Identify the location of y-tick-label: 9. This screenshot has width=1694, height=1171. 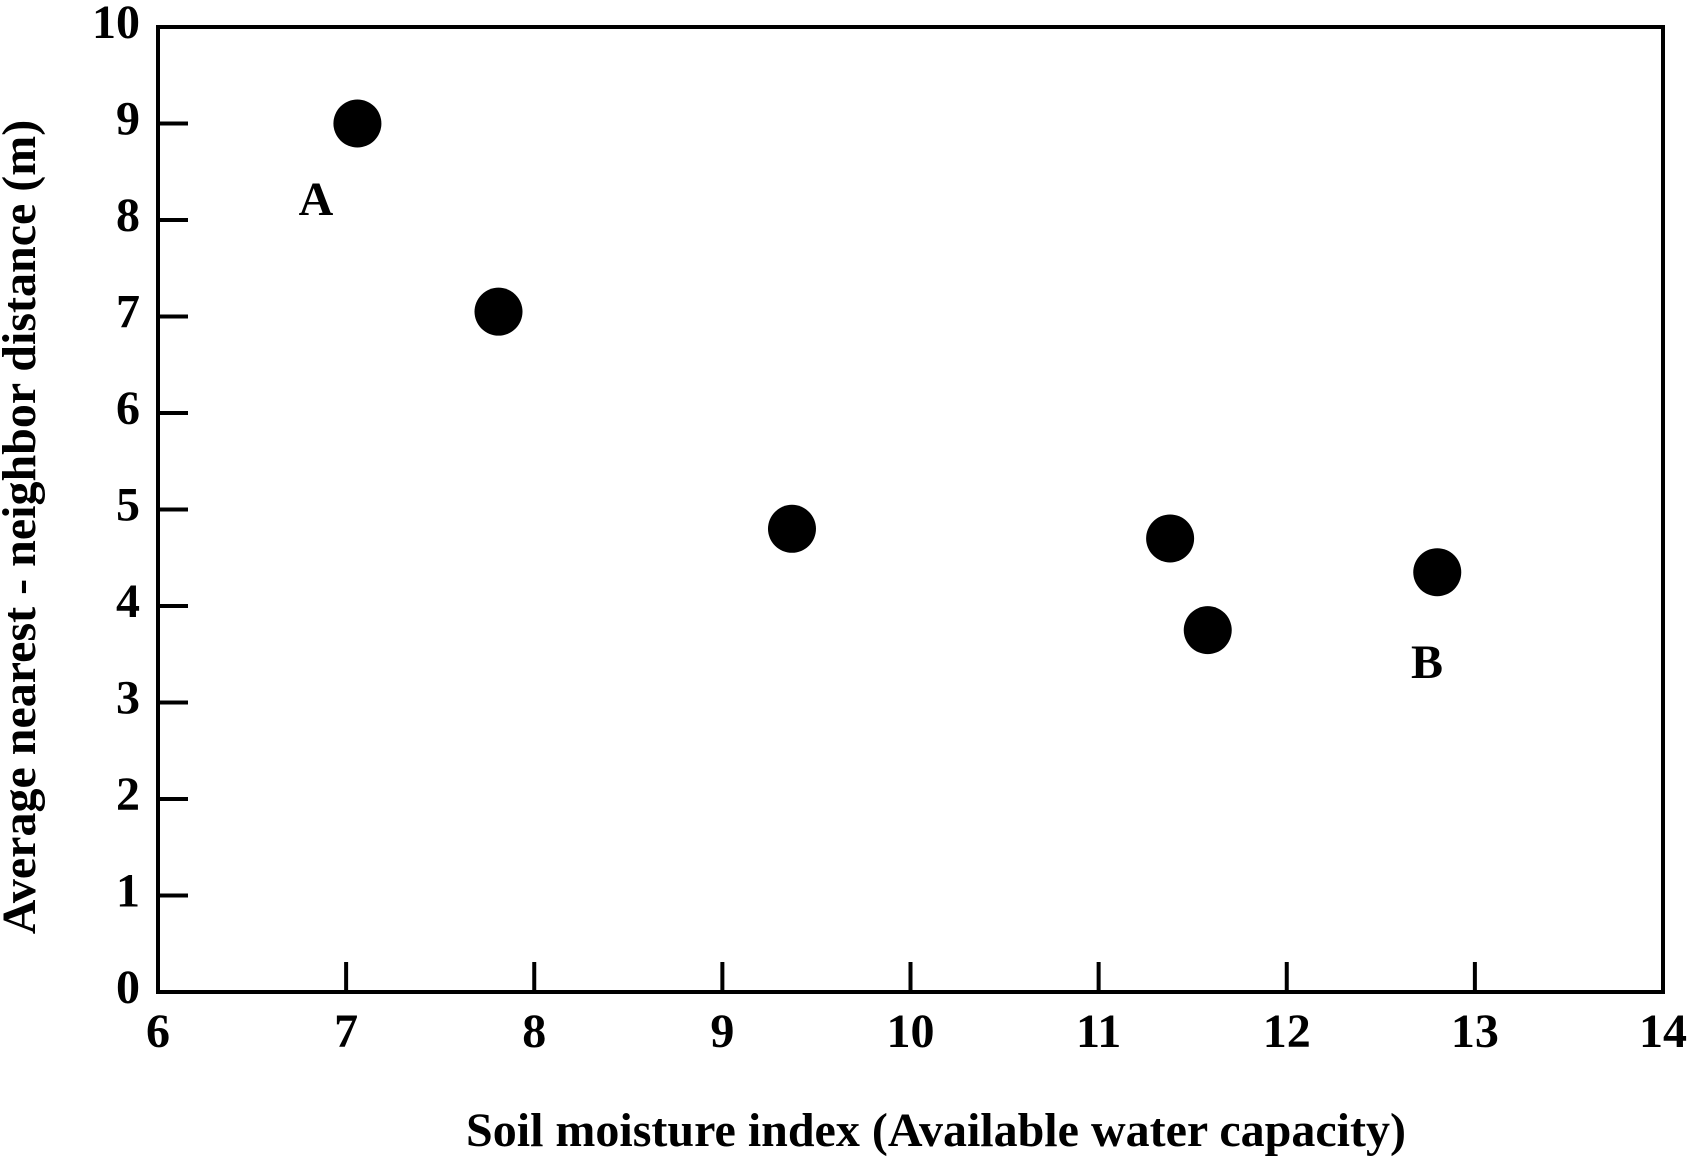
(128, 119).